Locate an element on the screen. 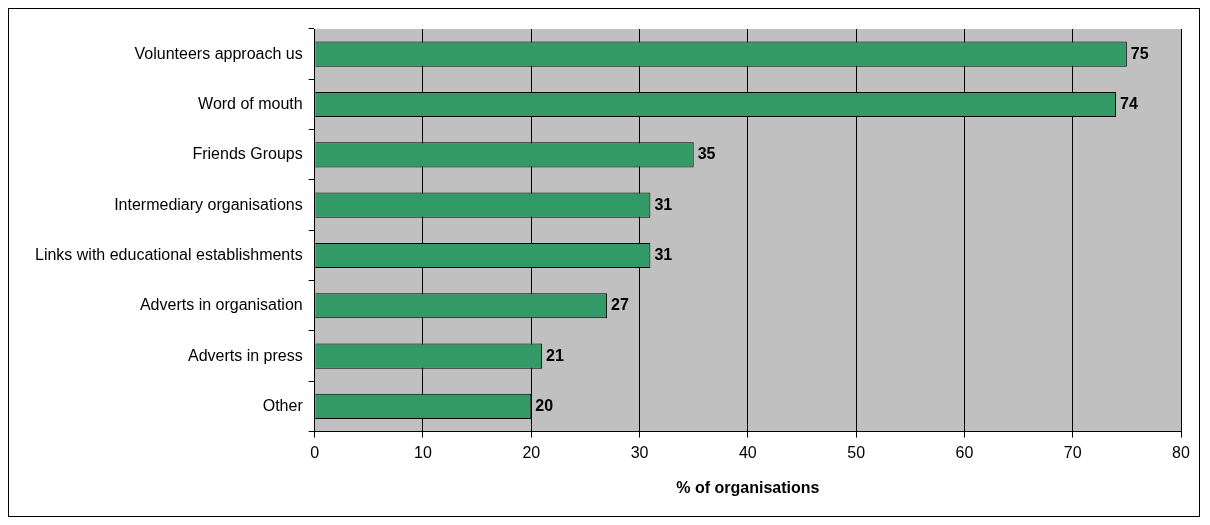 This screenshot has width=1210, height=525. data-label: 75 is located at coordinates (1139, 53).